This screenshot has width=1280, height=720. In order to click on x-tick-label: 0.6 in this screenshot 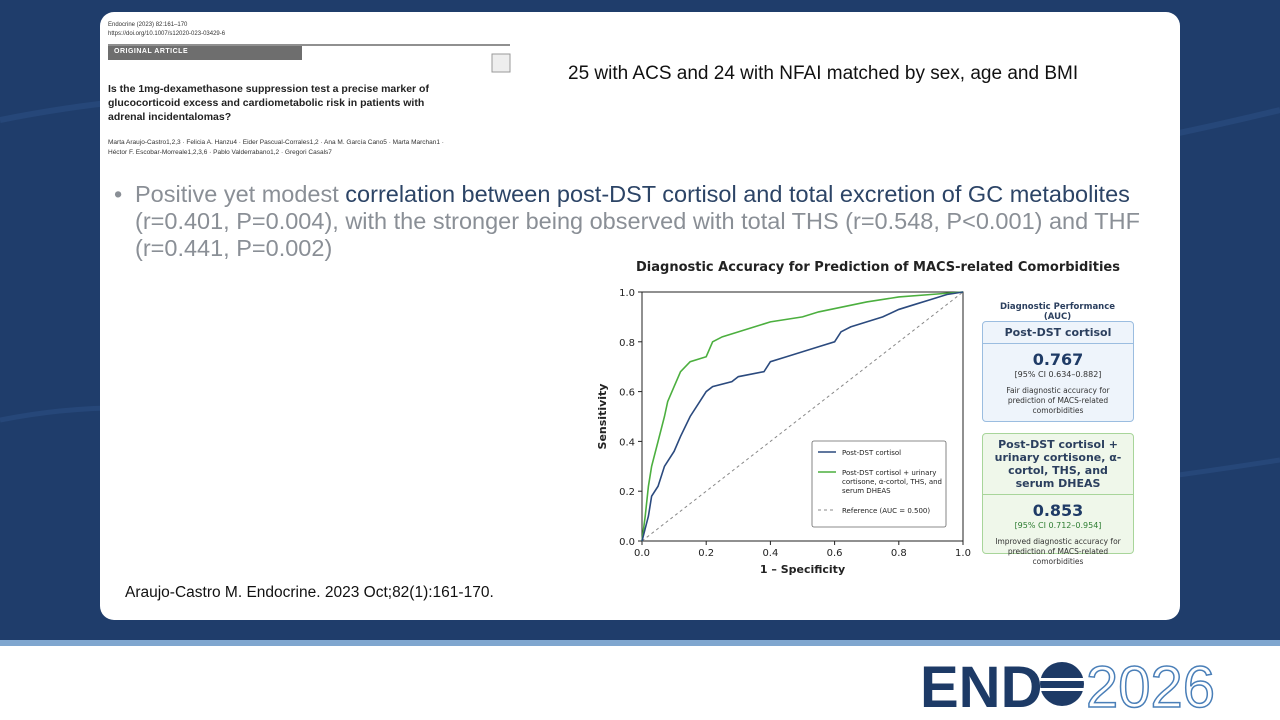, I will do `click(835, 553)`.